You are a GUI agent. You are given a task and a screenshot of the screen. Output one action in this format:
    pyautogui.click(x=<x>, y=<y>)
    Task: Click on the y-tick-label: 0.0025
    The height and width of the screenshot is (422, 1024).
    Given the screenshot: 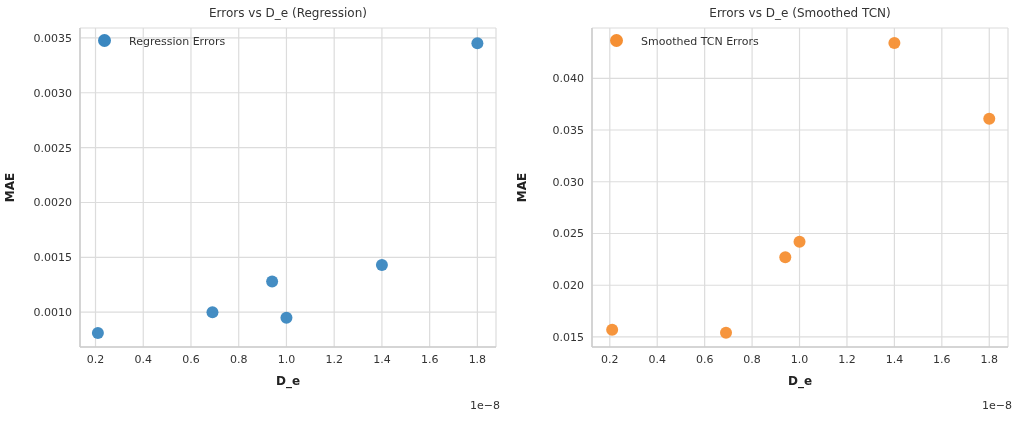 What is the action you would take?
    pyautogui.click(x=52, y=148)
    